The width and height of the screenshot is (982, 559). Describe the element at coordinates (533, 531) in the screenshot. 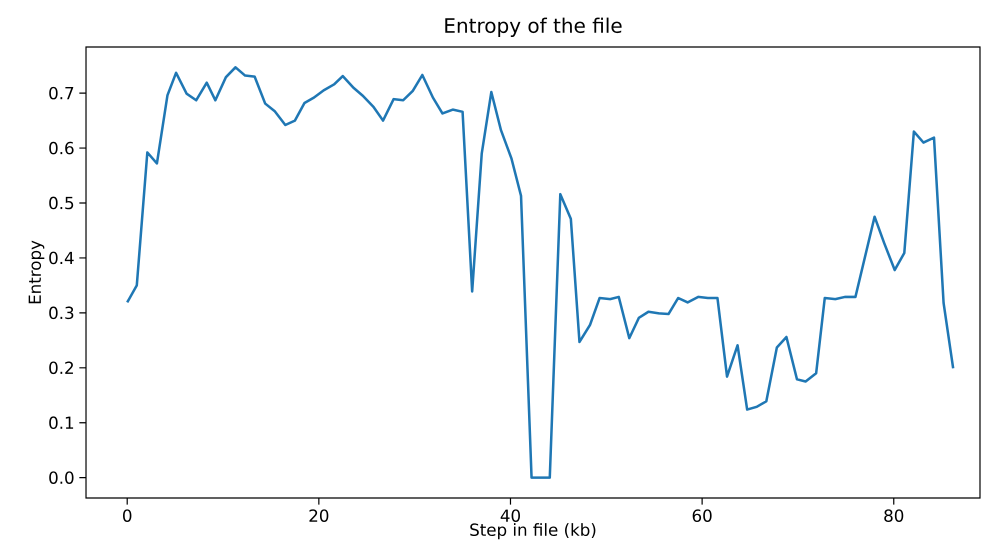

I see `x-axis-title: Step in file (kb)` at that location.